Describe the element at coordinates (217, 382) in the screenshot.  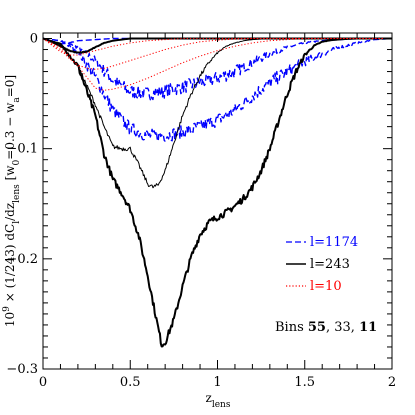
I see `x-tick-label: 1` at that location.